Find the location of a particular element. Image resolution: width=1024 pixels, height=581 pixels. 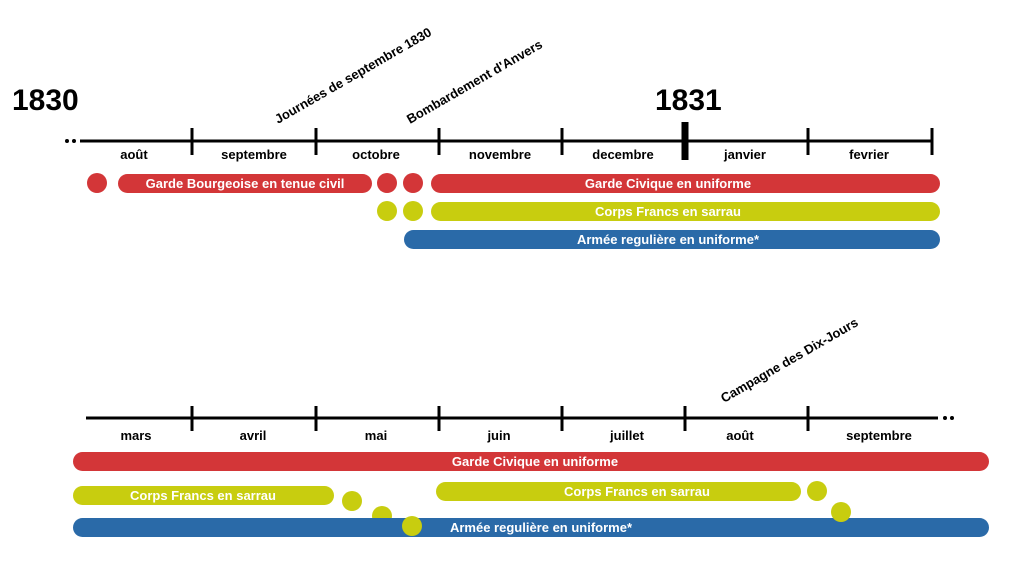

bar-garde-bourgeoise is located at coordinates (245, 183).